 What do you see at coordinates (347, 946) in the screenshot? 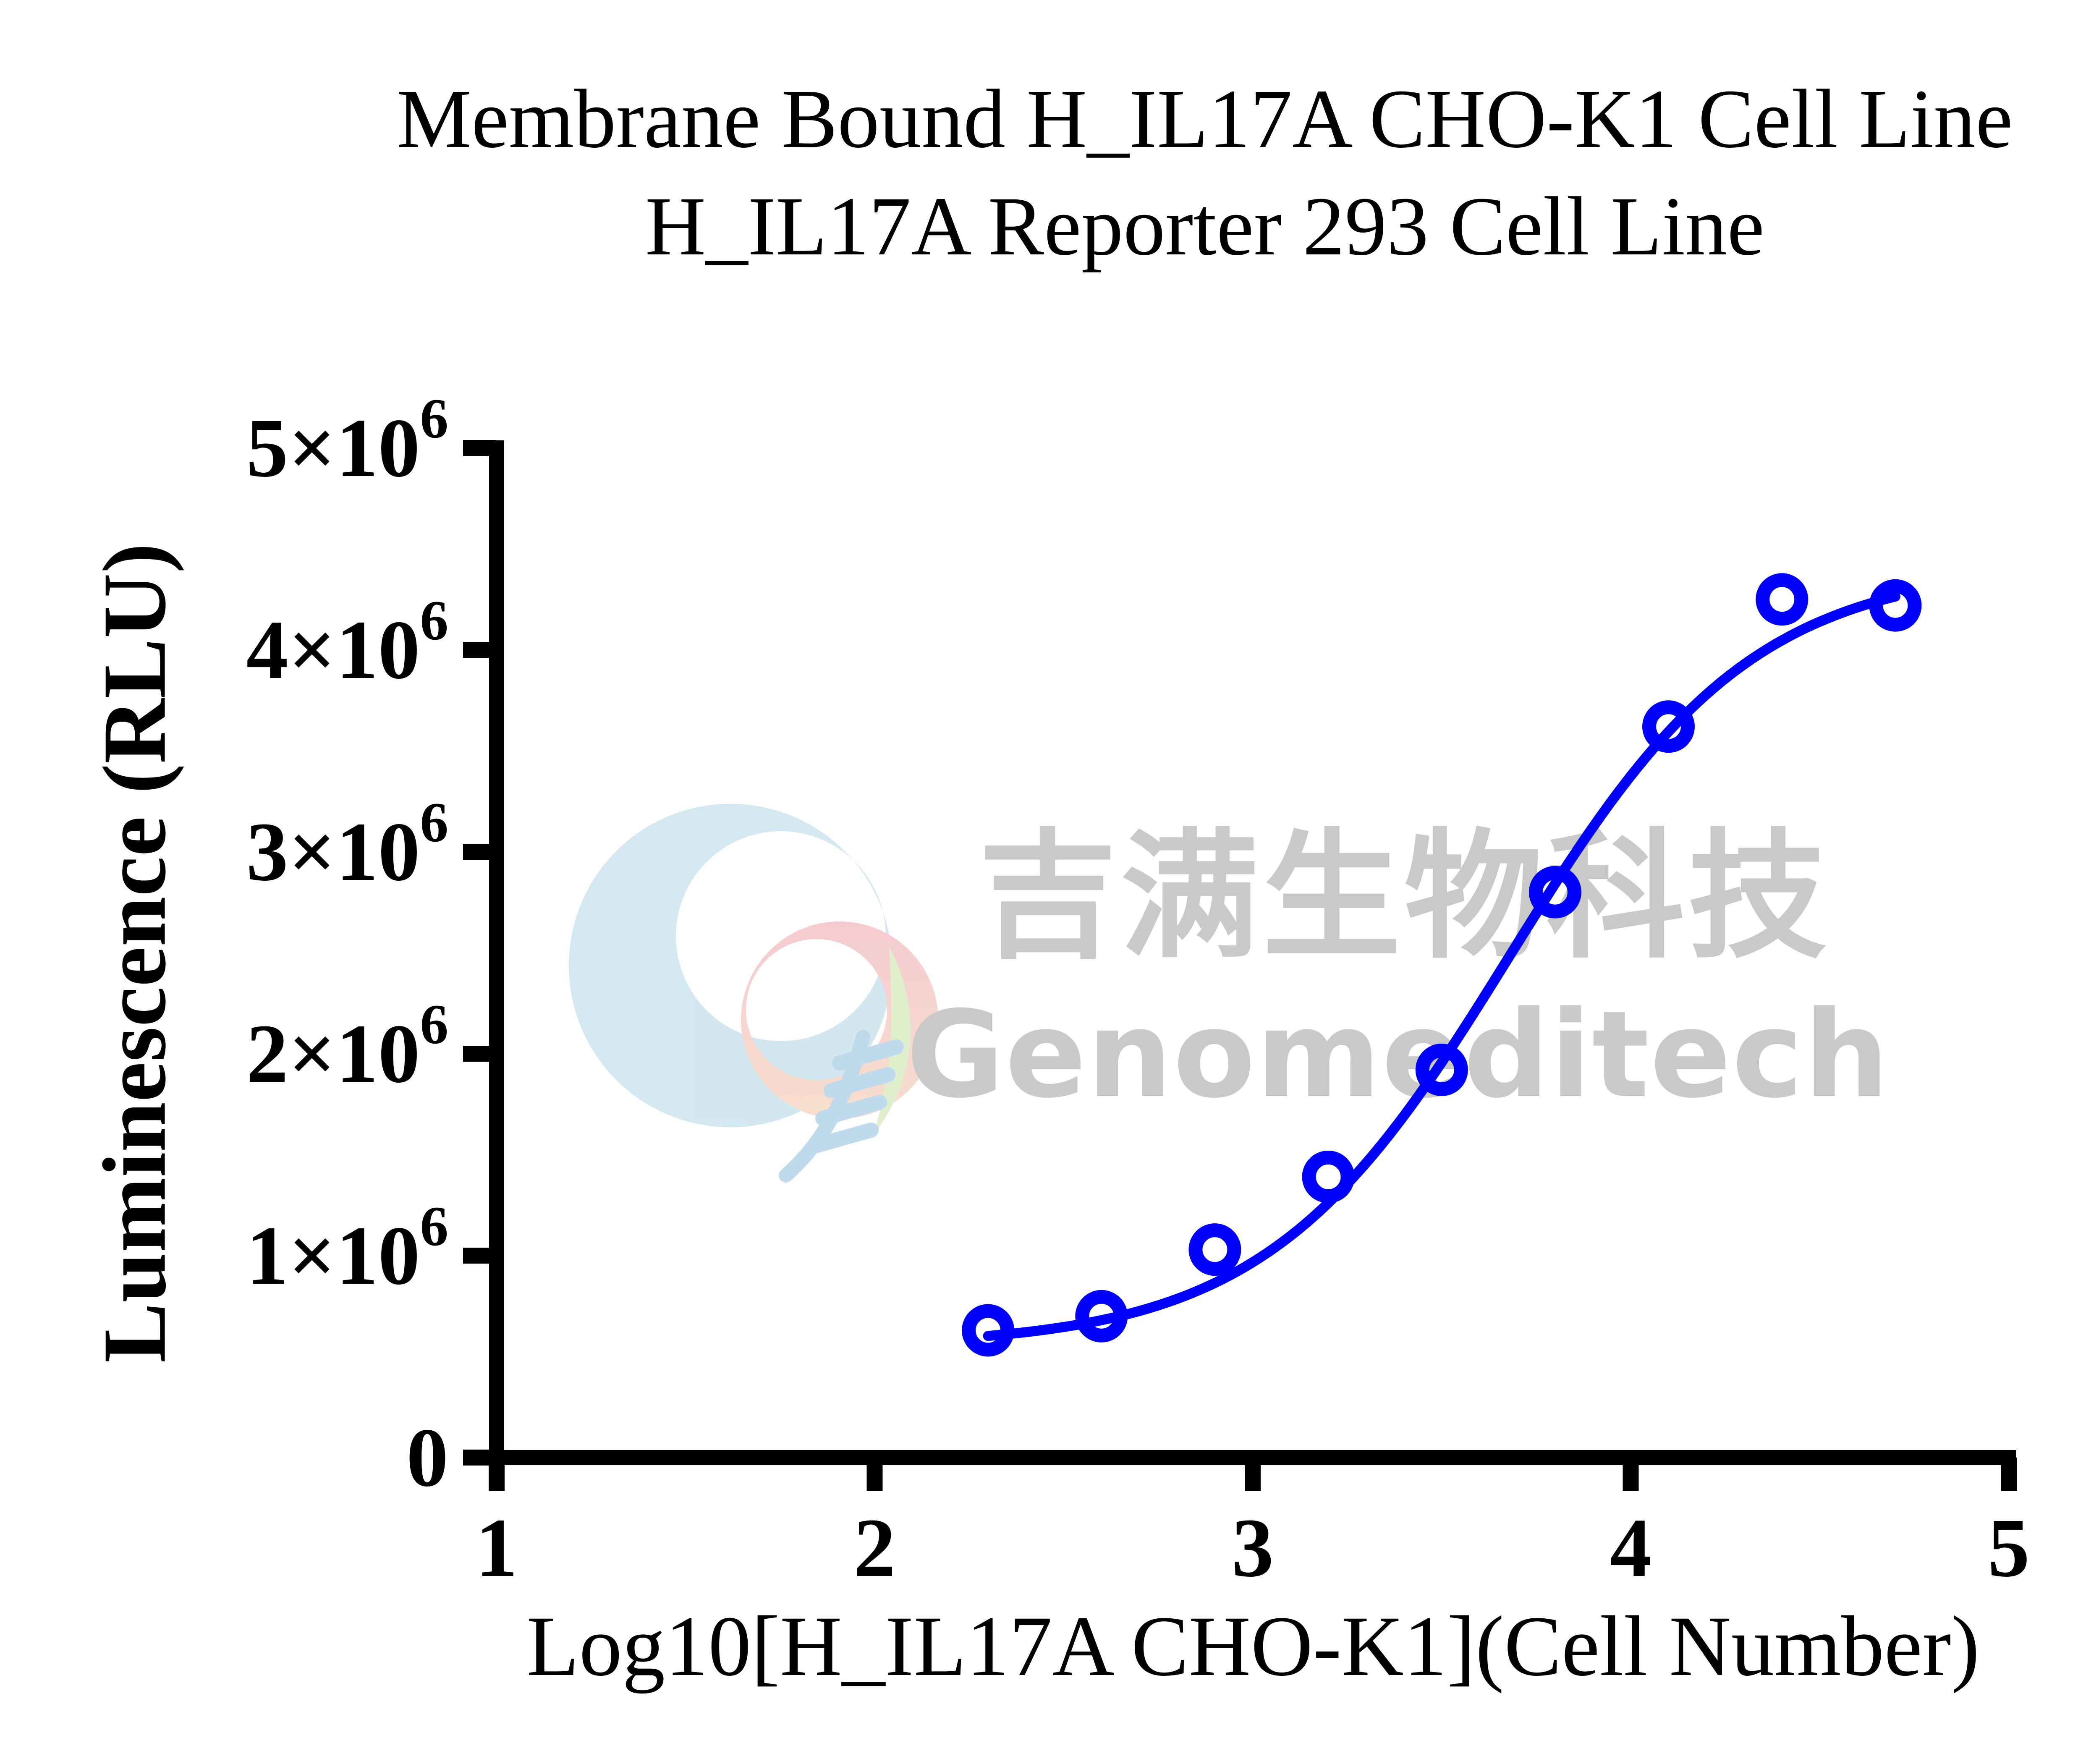
I see `y-tick-labels: 0 1×10⁶ 2×10⁶ 3×10⁶ 4×10⁶ 5×10⁶` at bounding box center [347, 946].